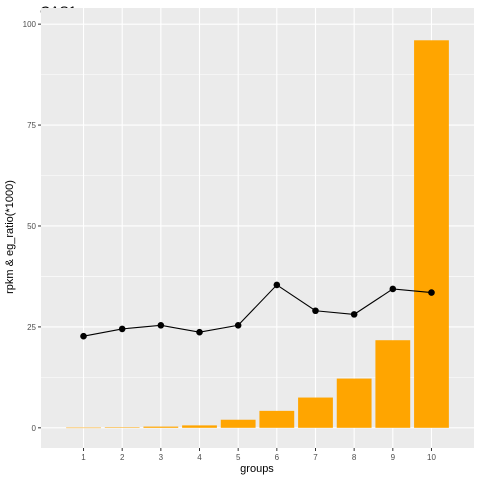  I want to click on y-axis: 0 25 50 75 100, so click(32, 226).